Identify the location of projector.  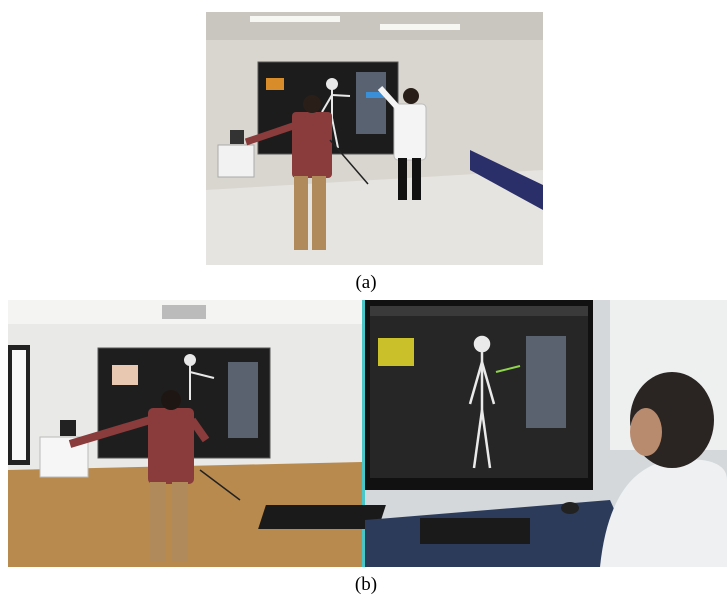
(184, 312).